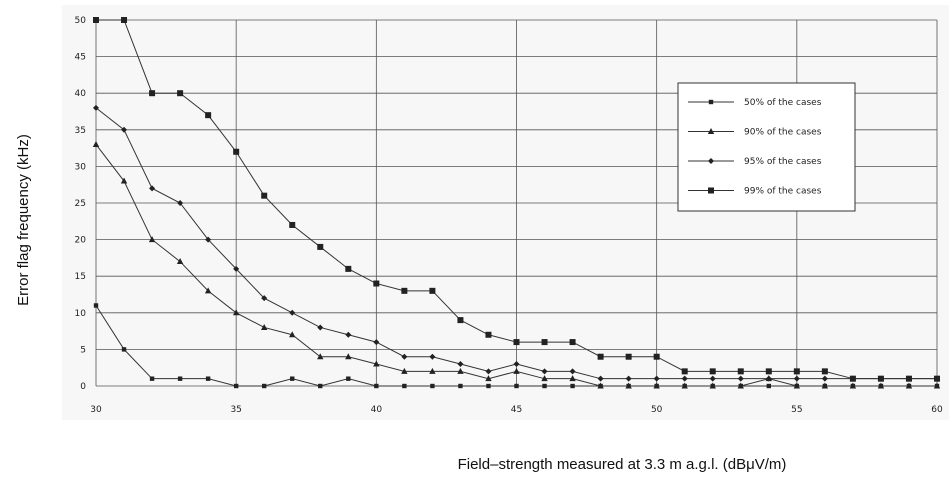 This screenshot has width=949, height=481. I want to click on y-tick-label-15: 15, so click(80, 277).